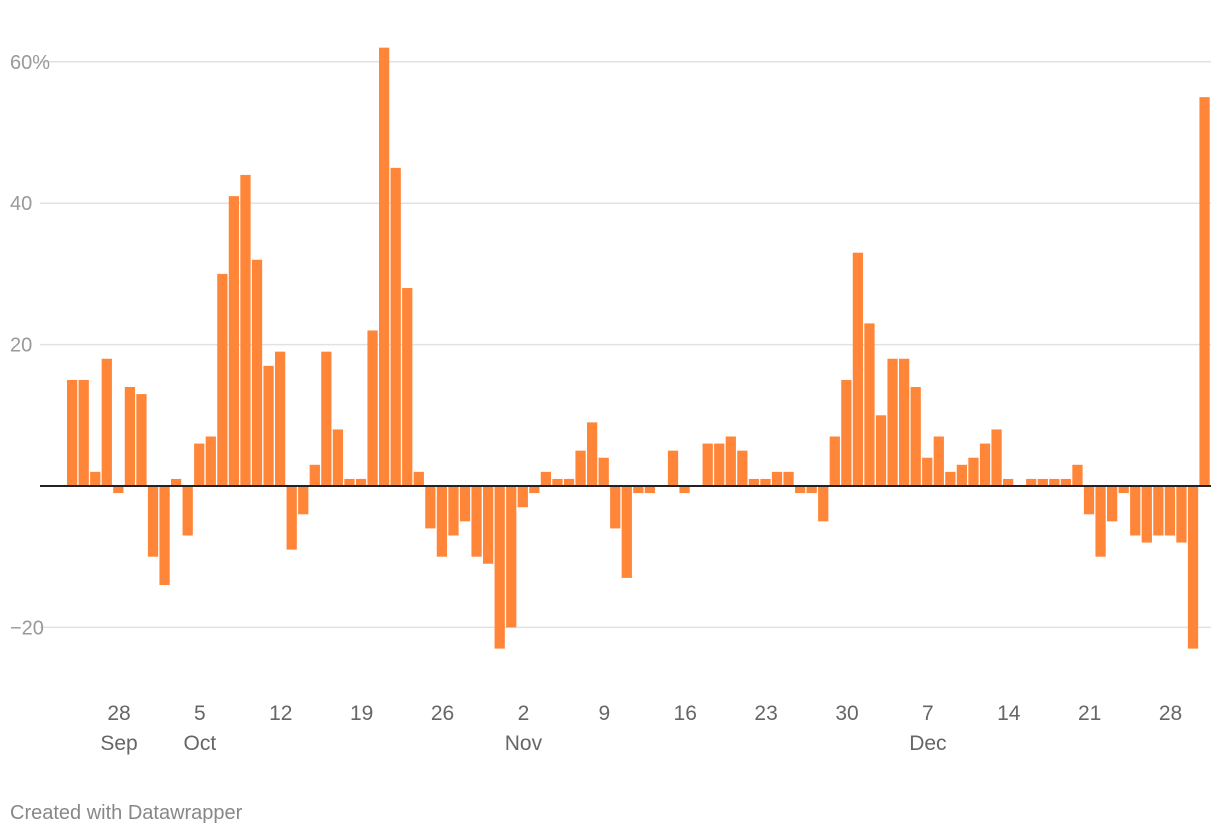  Describe the element at coordinates (21, 204) in the screenshot. I see `y-tick-label: 40` at that location.